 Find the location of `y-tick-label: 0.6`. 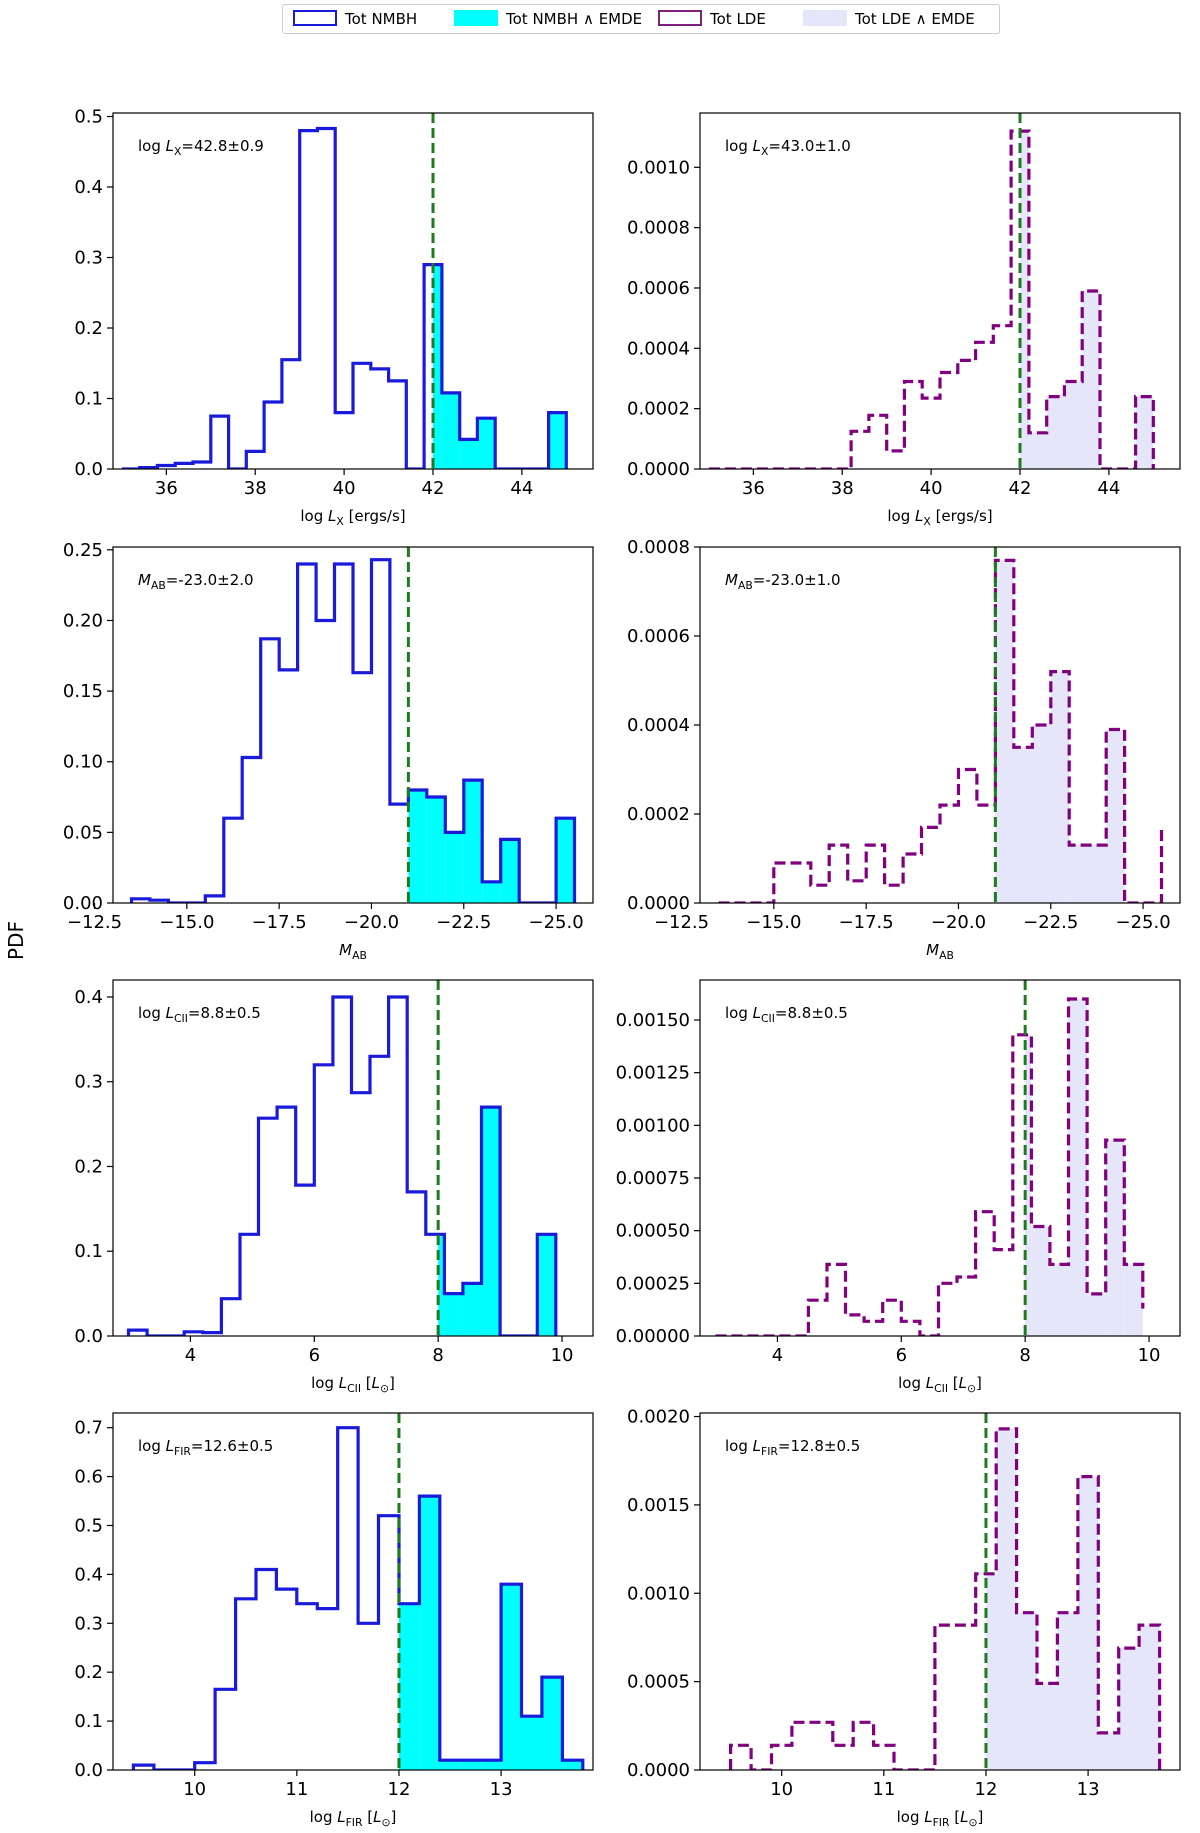

y-tick-label: 0.6 is located at coordinates (88, 1477).